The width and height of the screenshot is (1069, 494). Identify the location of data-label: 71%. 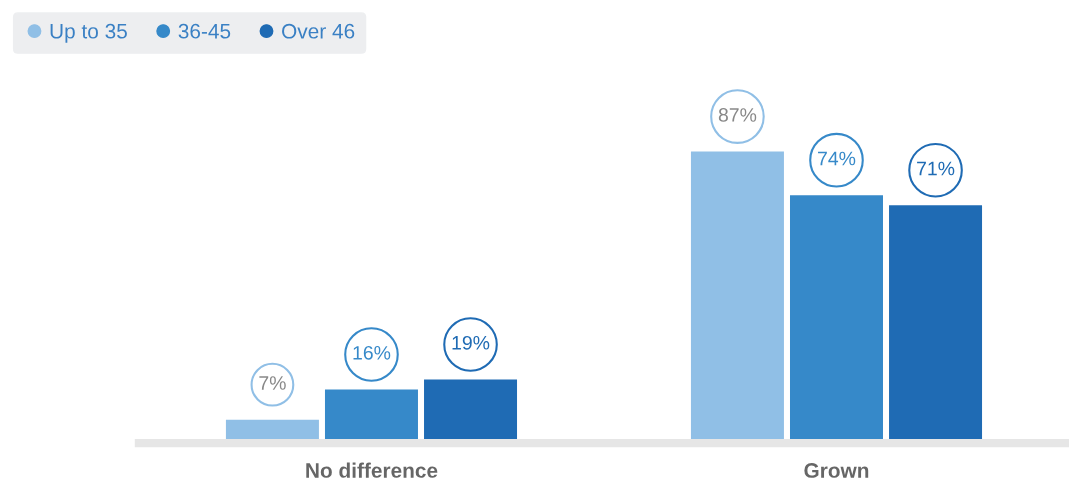
(936, 168).